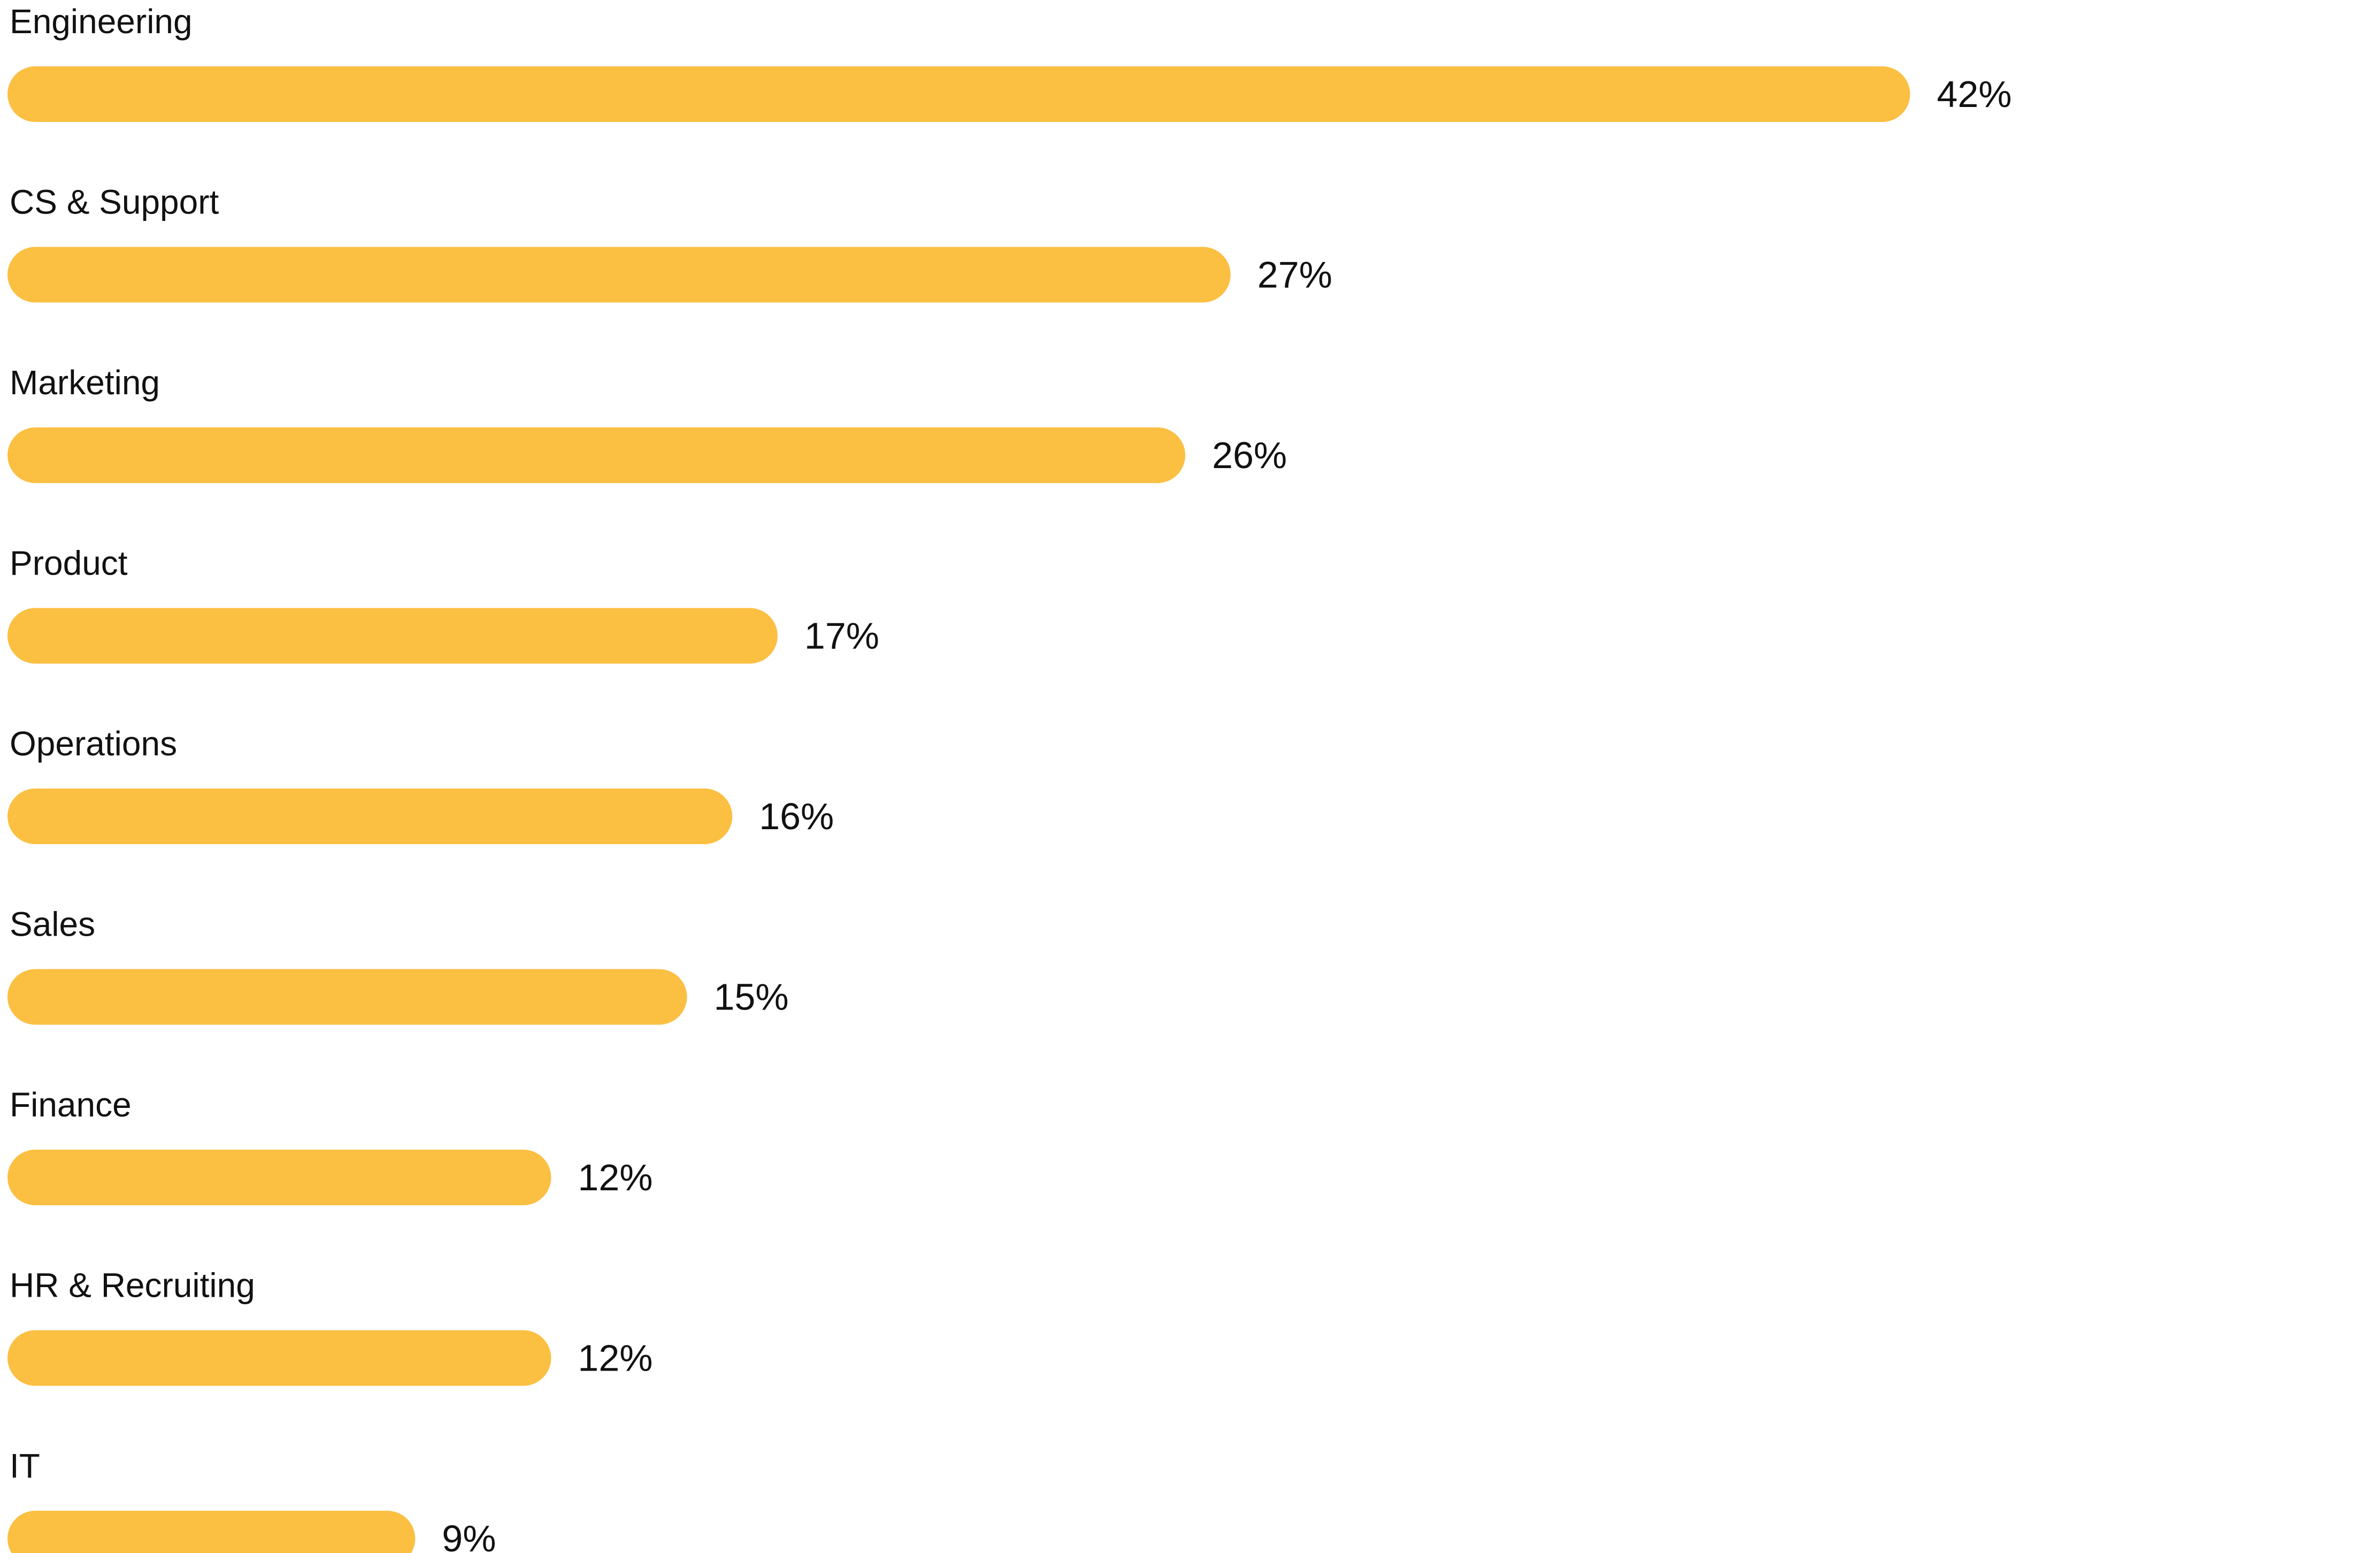 The image size is (2380, 1553). I want to click on category-label: HR & Recruiting, so click(132, 1285).